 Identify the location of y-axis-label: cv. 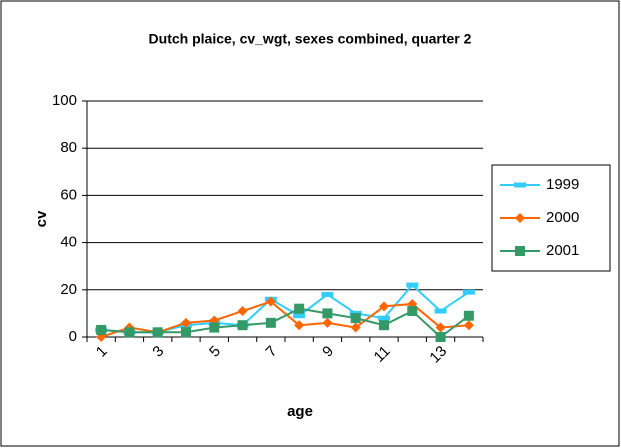
(41, 218).